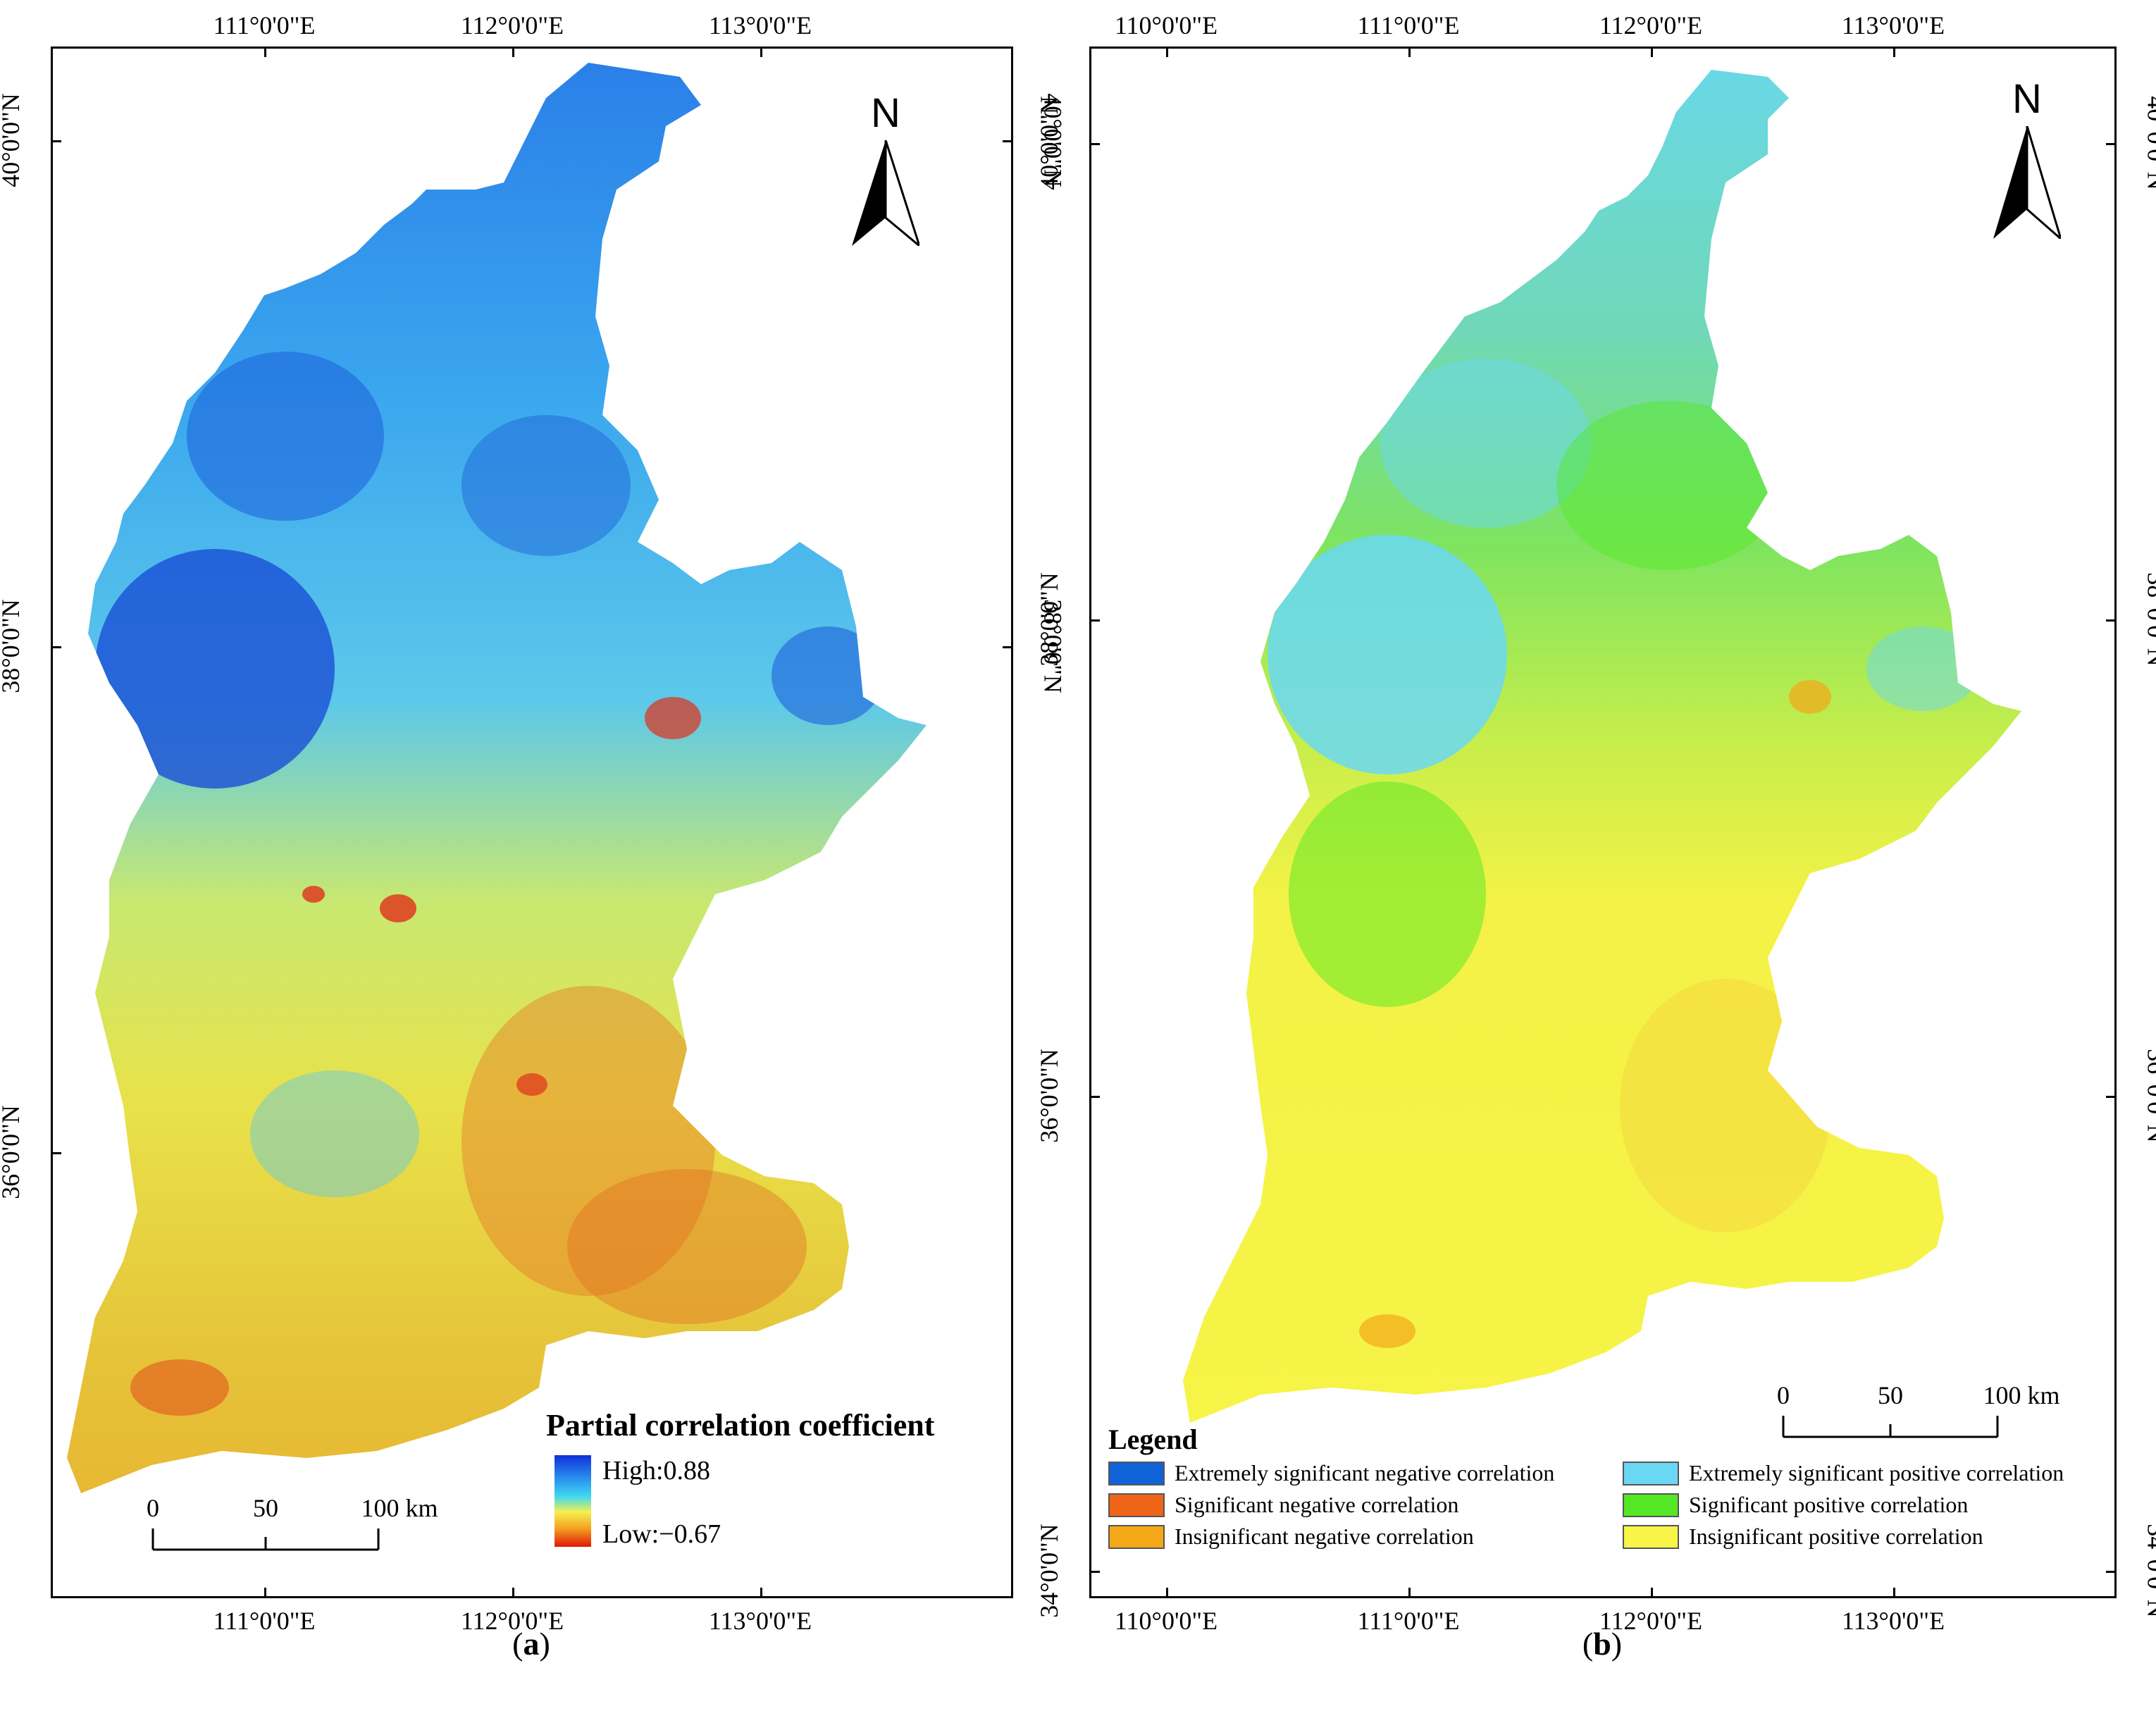 The height and width of the screenshot is (1711, 2156). What do you see at coordinates (1602, 1644) in the screenshot?
I see `panel-b-caption: (b)` at bounding box center [1602, 1644].